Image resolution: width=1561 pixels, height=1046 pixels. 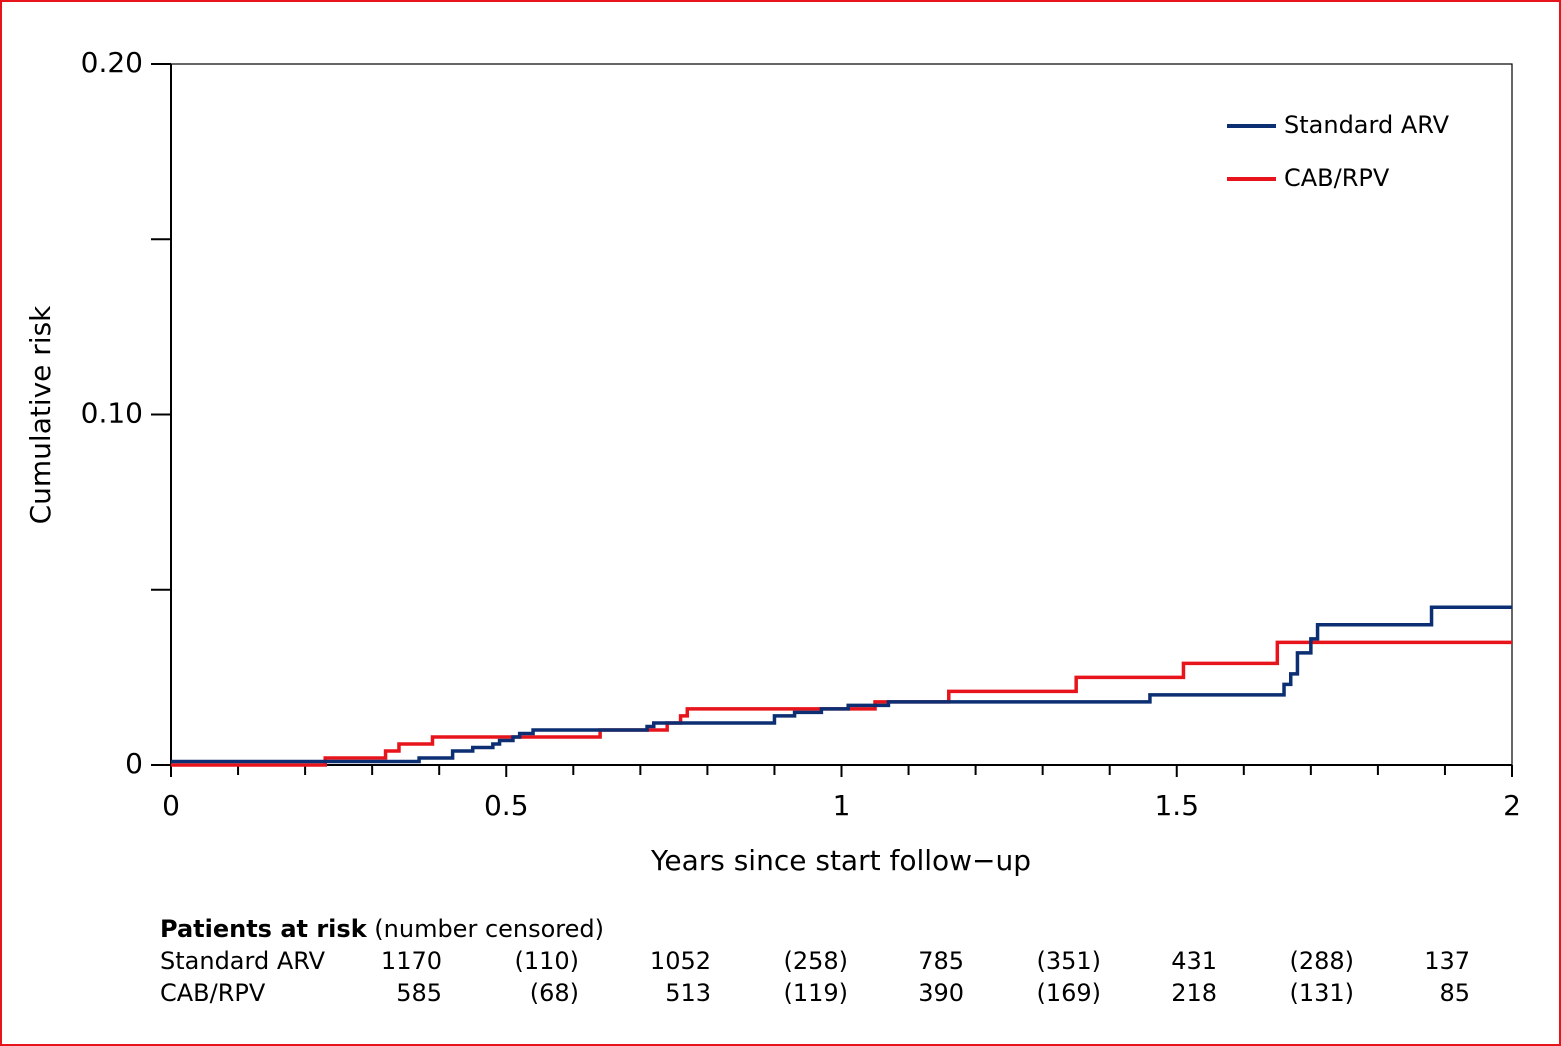 What do you see at coordinates (1194, 993) in the screenshot?
I see `risk-value-cell: 218` at bounding box center [1194, 993].